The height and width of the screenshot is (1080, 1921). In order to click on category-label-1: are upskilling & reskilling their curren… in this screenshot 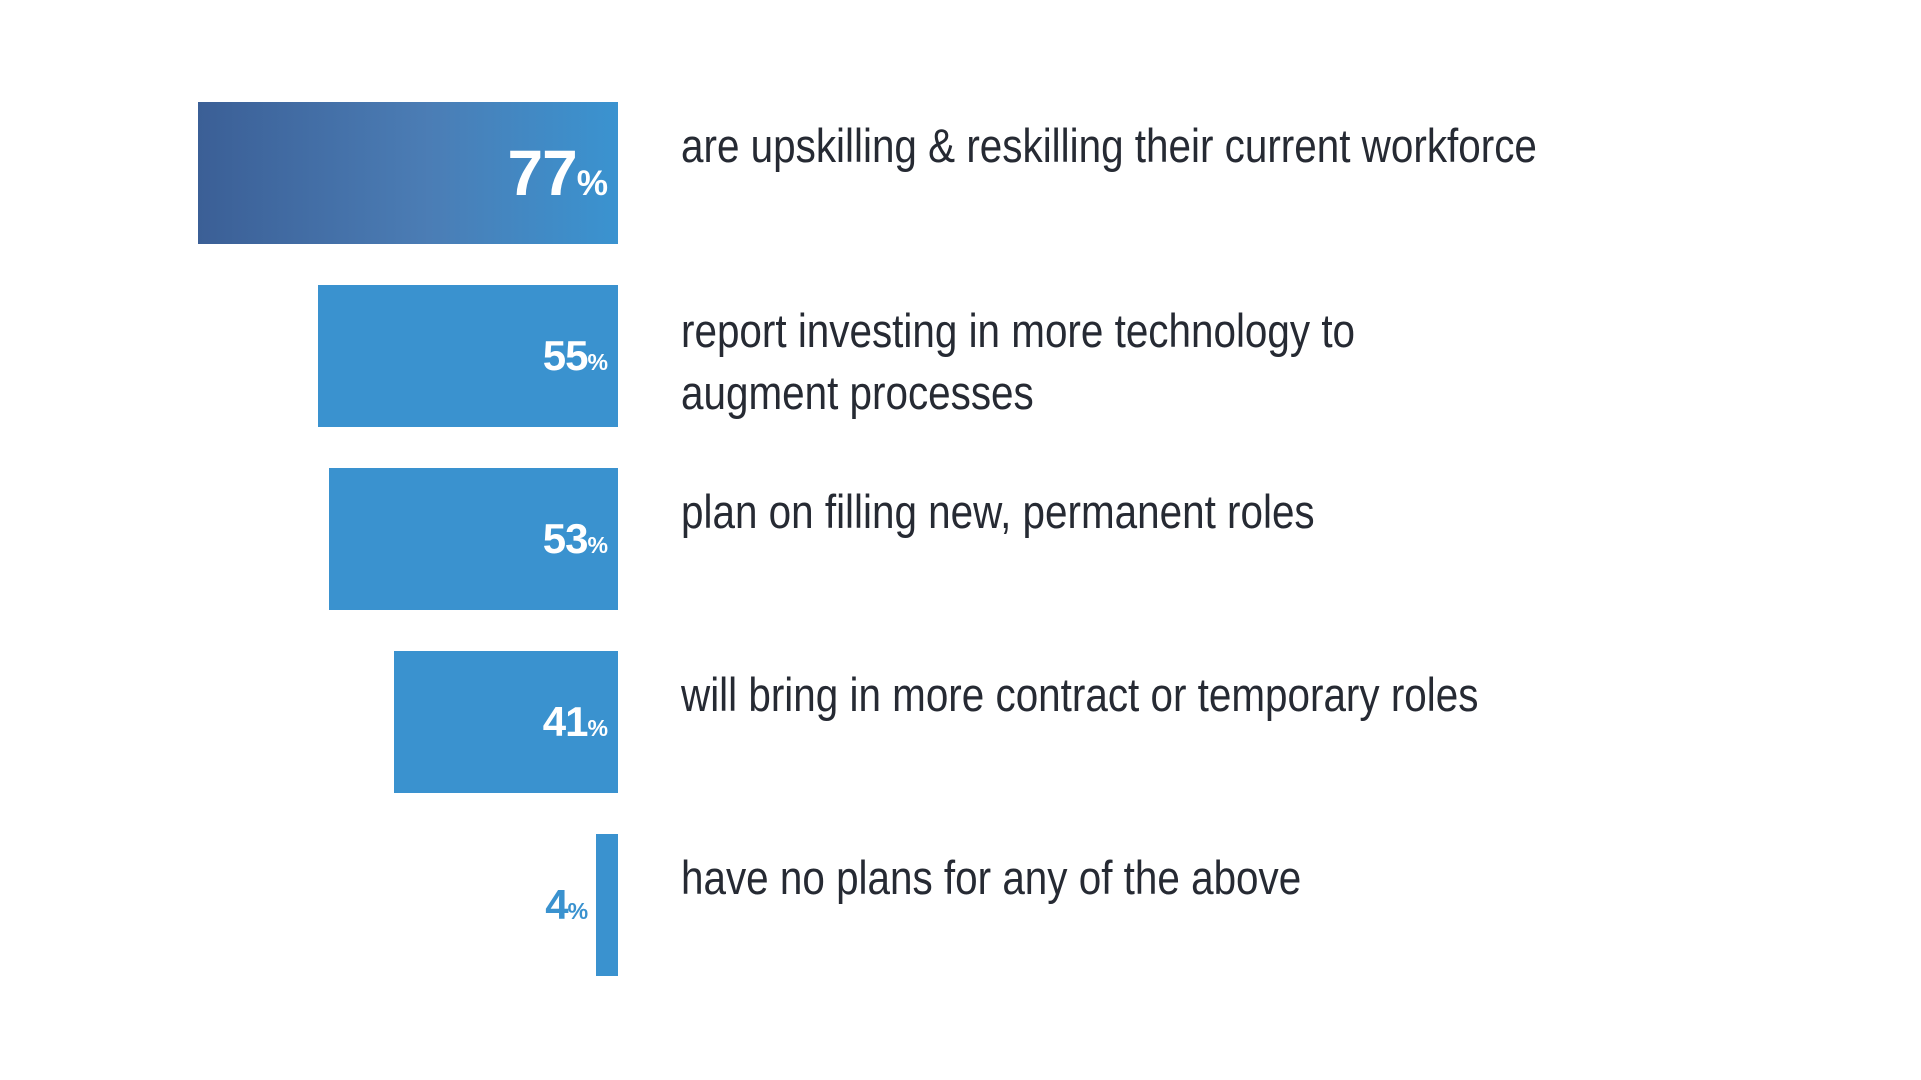, I will do `click(1109, 146)`.